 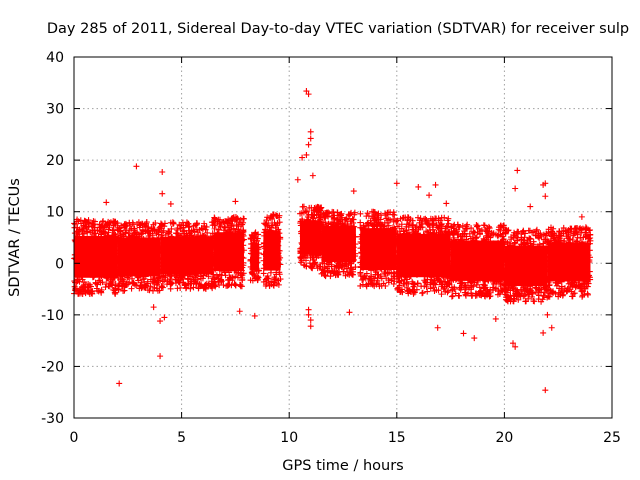 I want to click on y-tick-label: 40, so click(x=55, y=58).